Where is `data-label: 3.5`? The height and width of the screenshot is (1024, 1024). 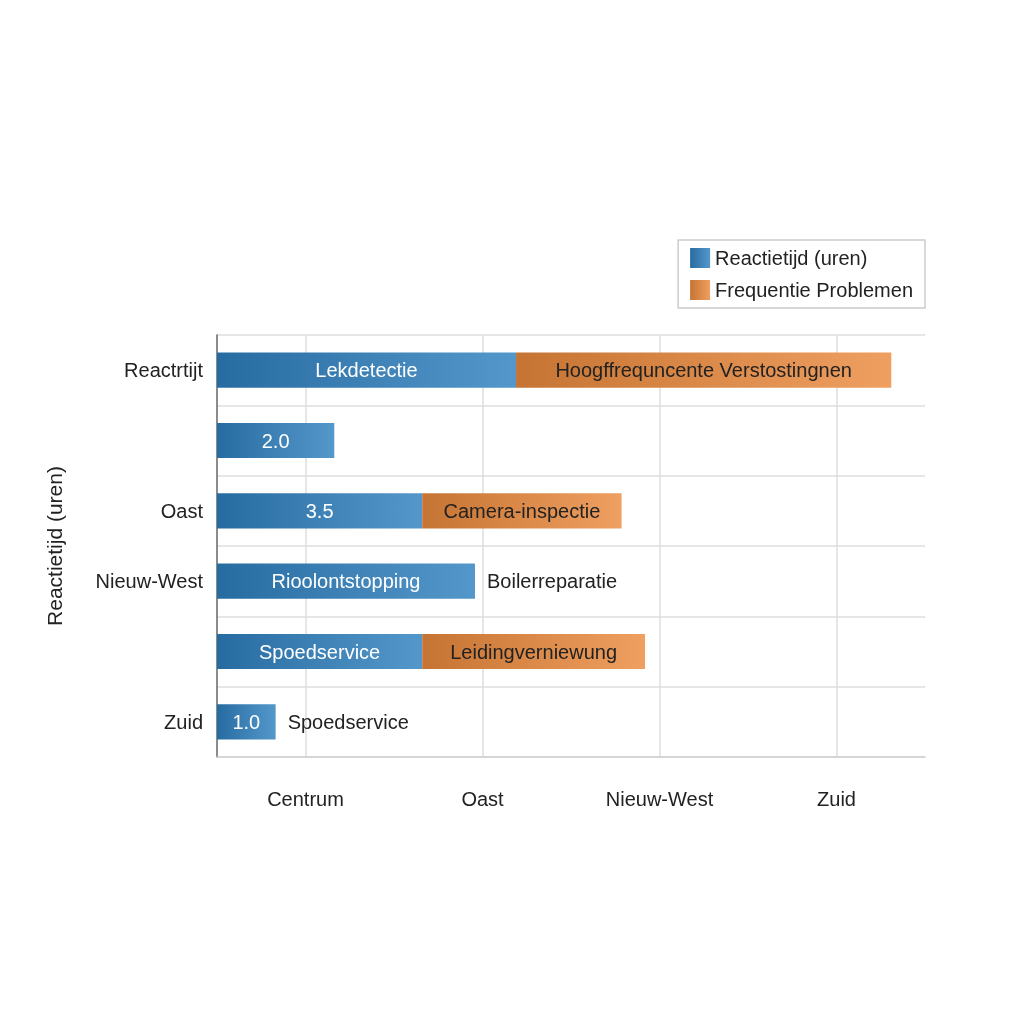 data-label: 3.5 is located at coordinates (319, 510).